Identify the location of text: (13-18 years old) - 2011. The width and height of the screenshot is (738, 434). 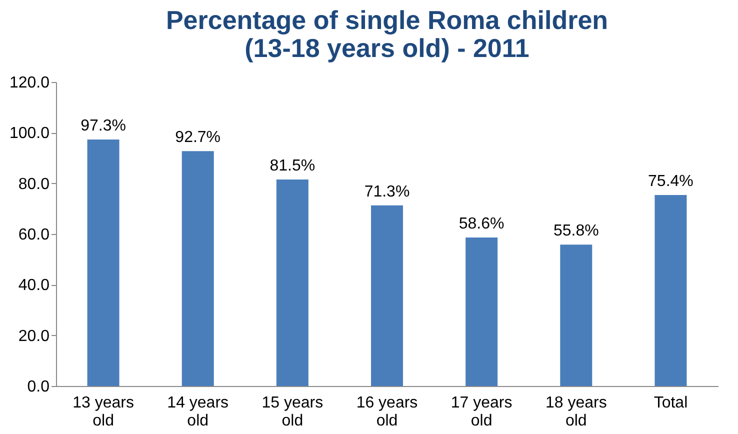
(387, 48).